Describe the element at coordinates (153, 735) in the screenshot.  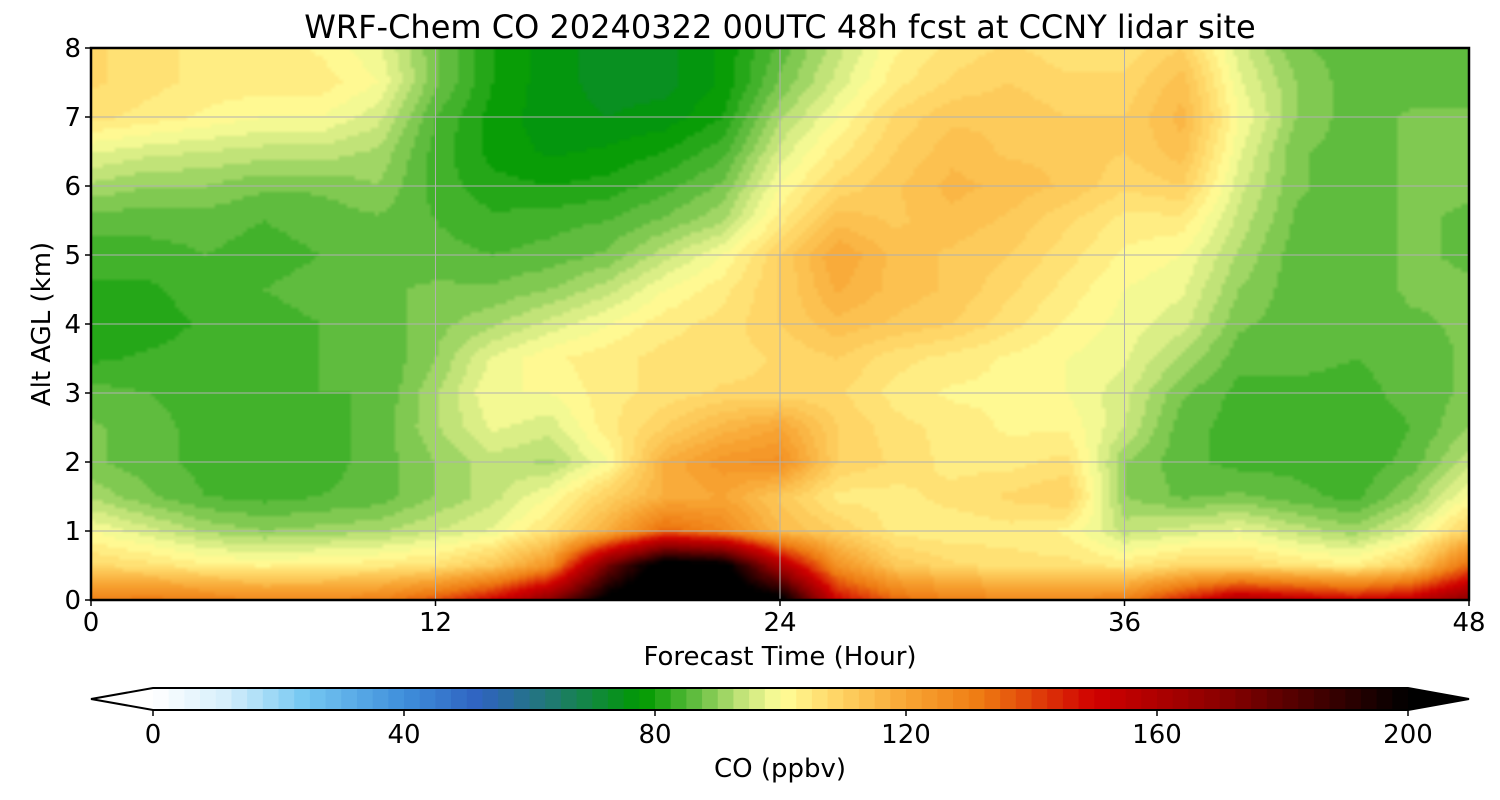
I see `colorbar-tick-label: 0` at that location.